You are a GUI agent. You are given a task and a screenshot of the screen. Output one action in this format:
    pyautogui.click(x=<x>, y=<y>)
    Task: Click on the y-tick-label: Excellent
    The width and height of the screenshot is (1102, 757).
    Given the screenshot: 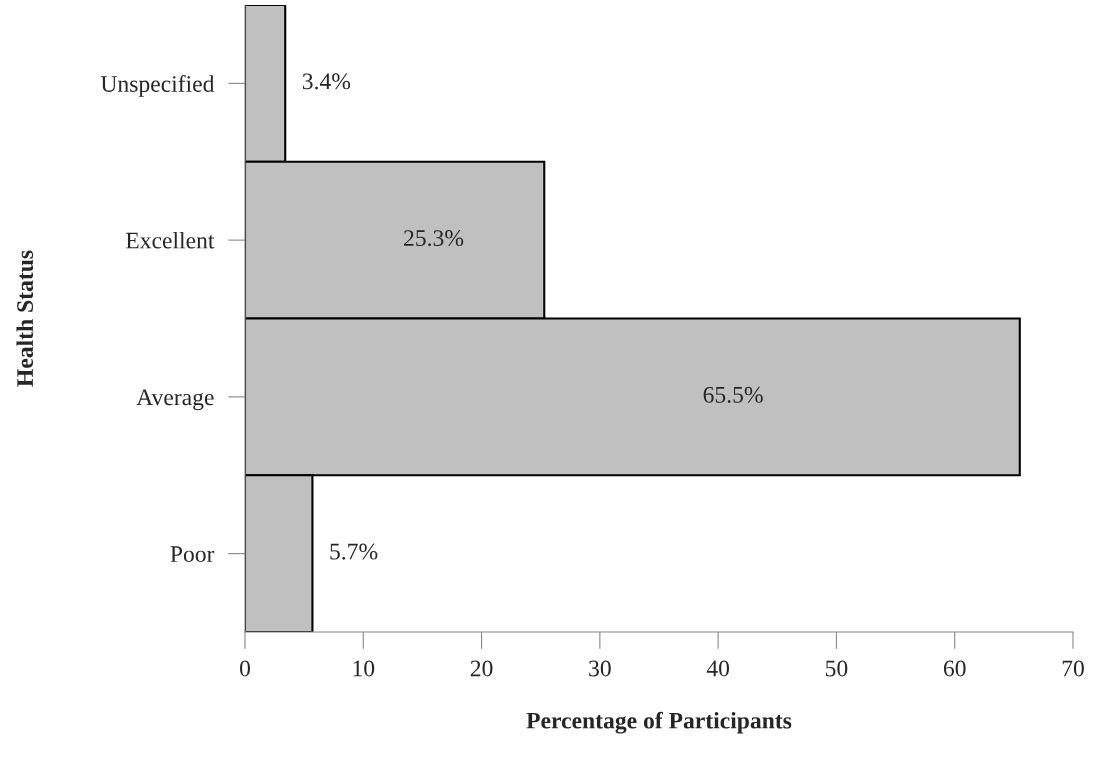 What is the action you would take?
    pyautogui.click(x=170, y=240)
    